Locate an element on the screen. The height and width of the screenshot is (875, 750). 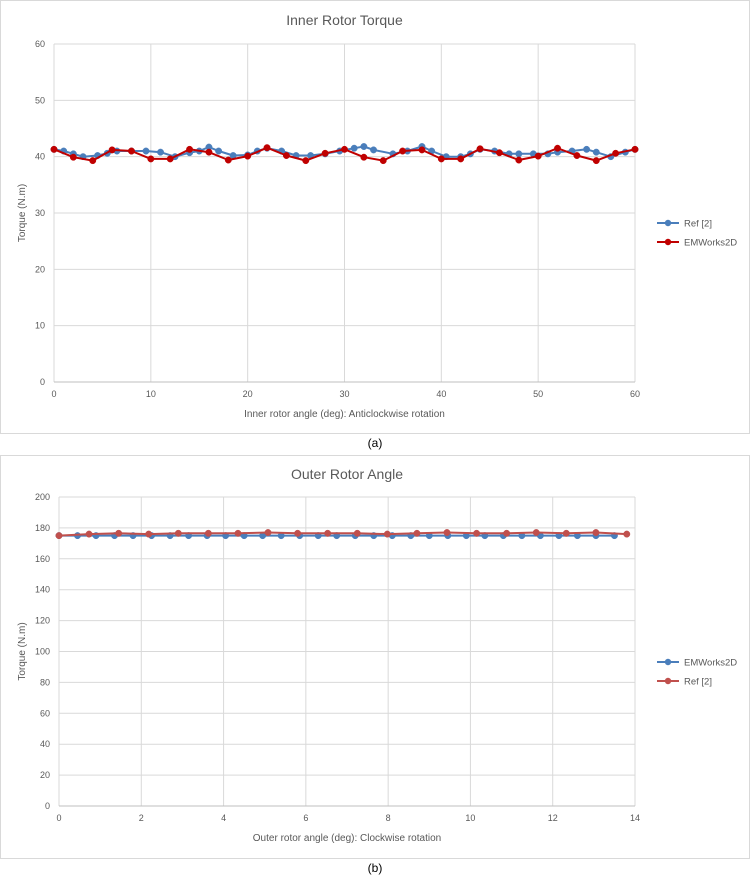
x-tick-label: 40 is located at coordinates (441, 394).